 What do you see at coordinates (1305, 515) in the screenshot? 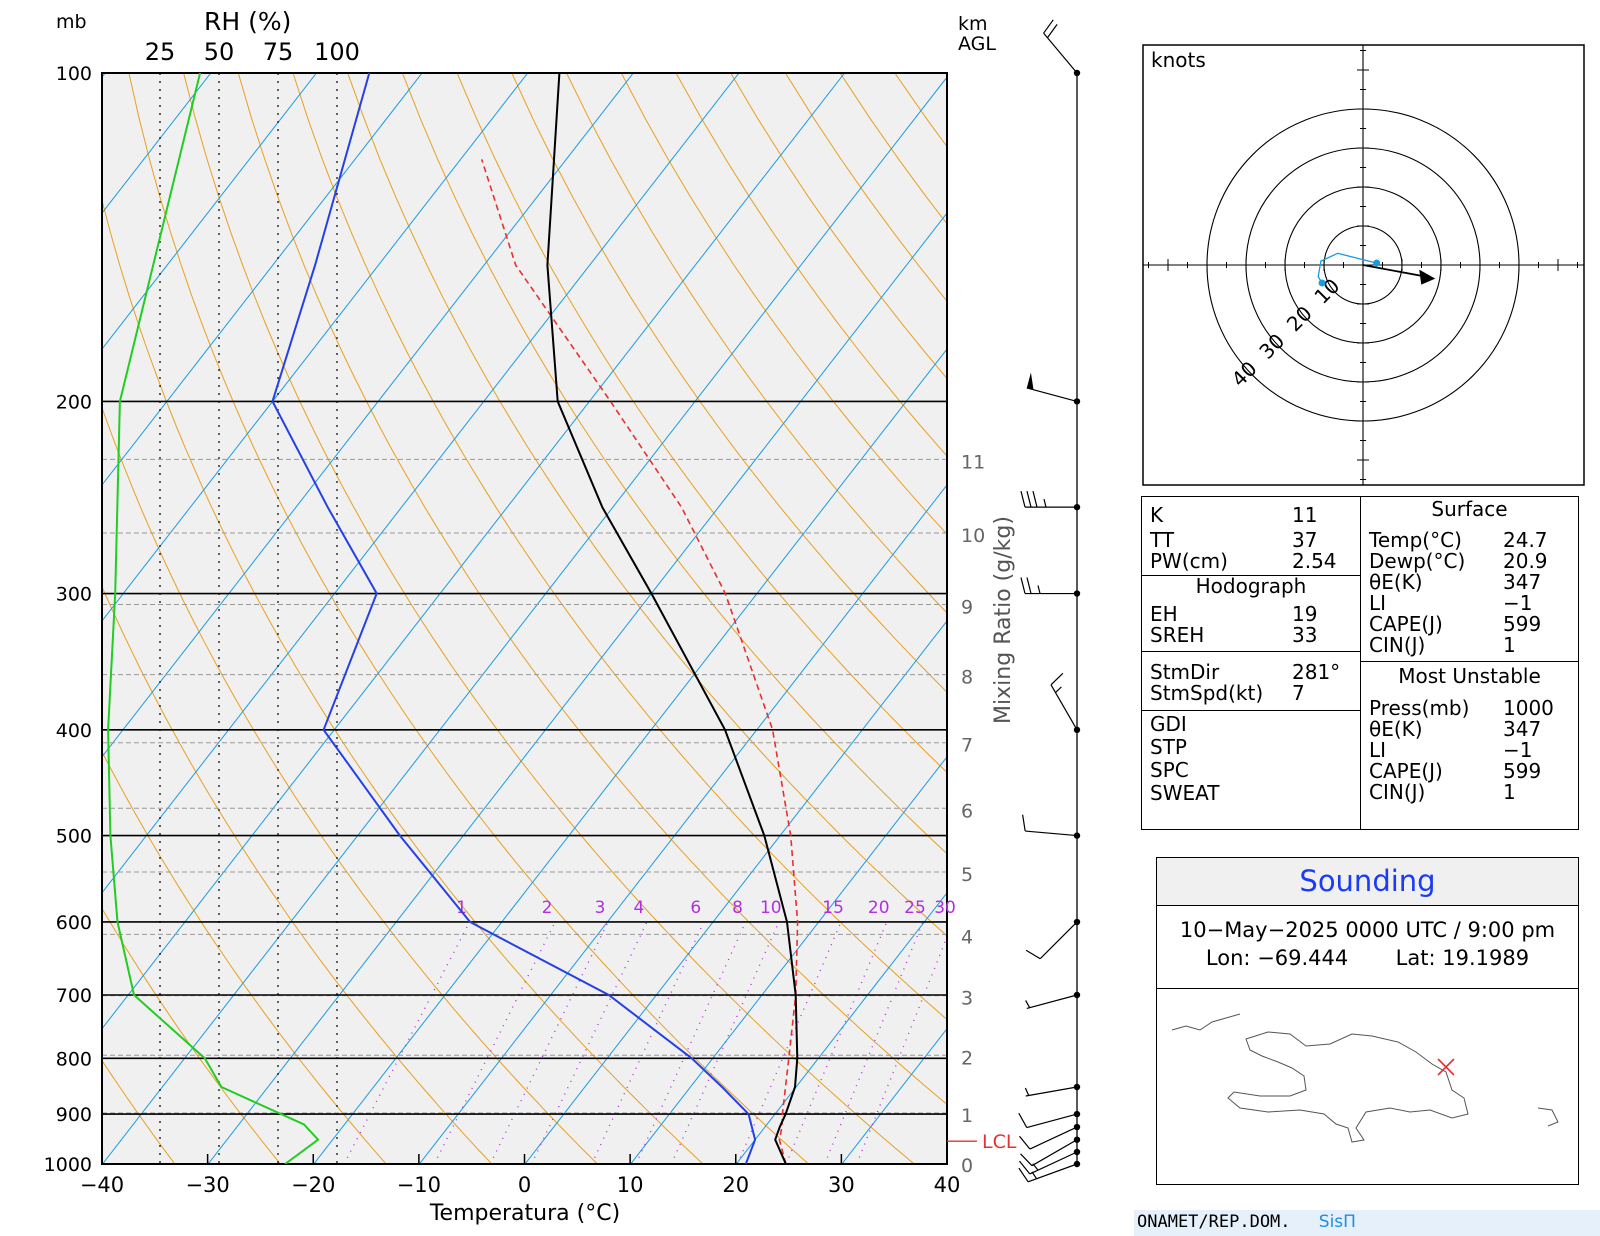
I see `index-value: 11` at bounding box center [1305, 515].